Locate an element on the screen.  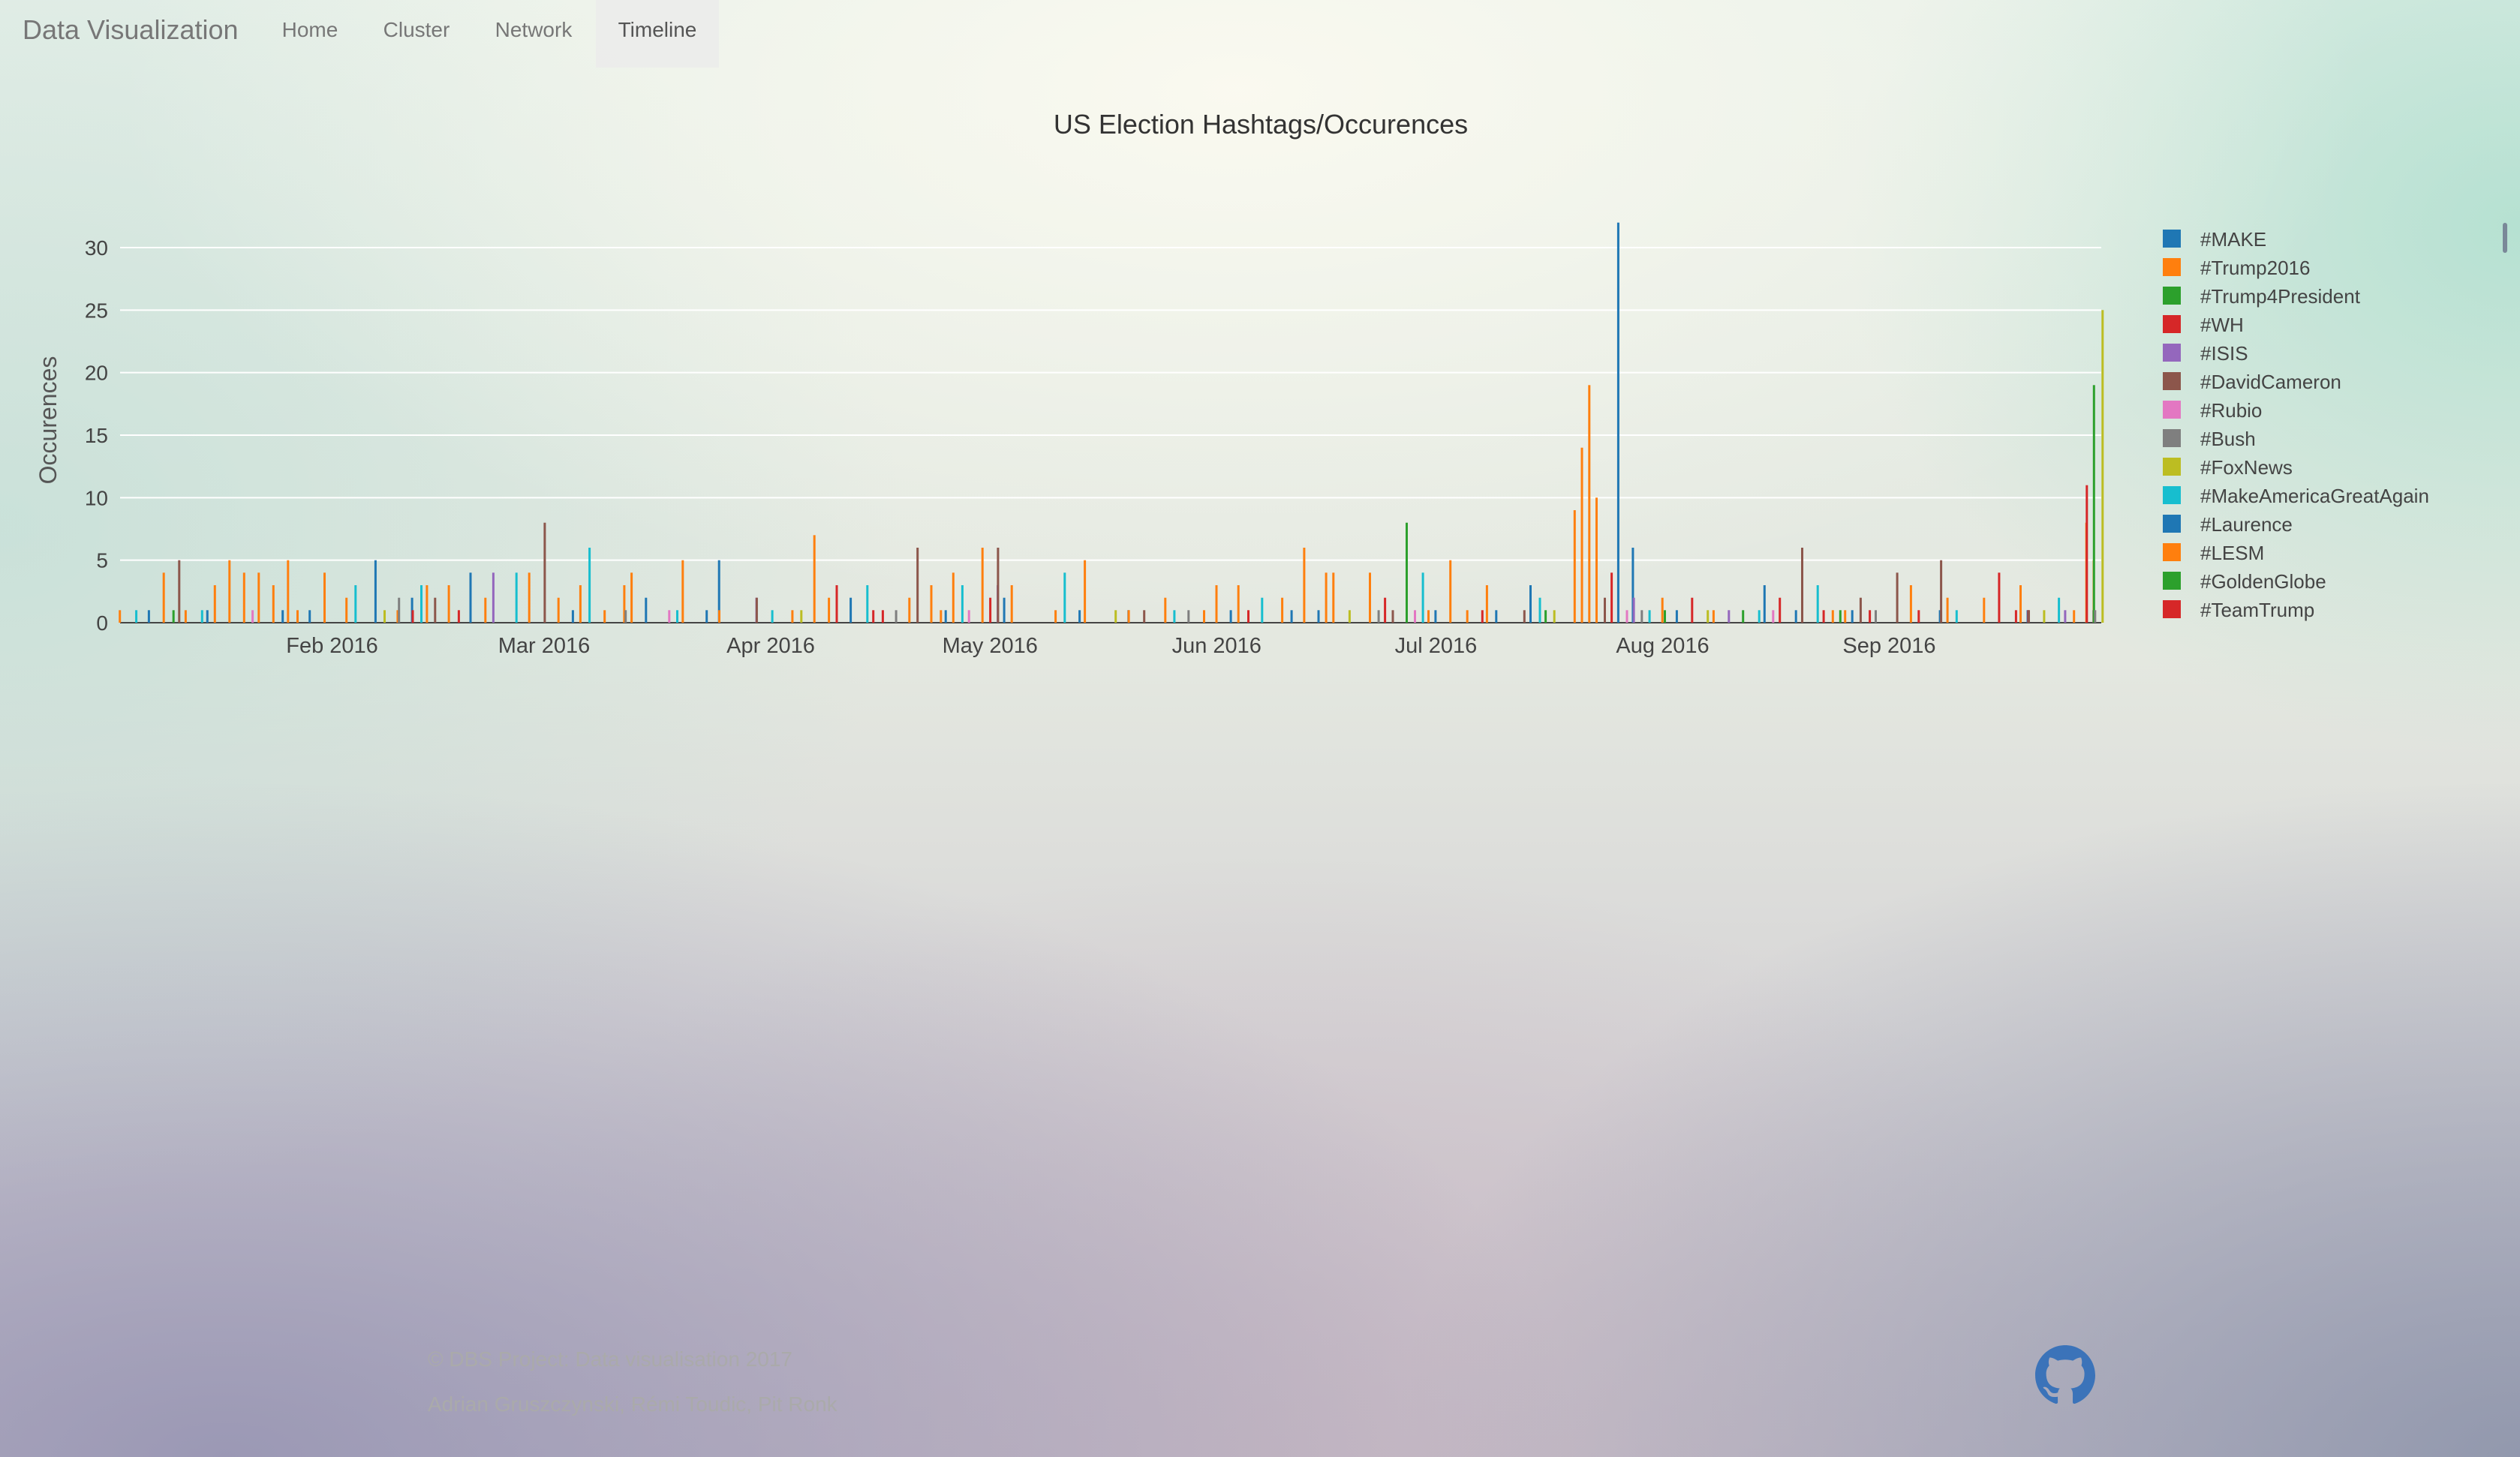
legend-item: #Laurence is located at coordinates (2228, 524).